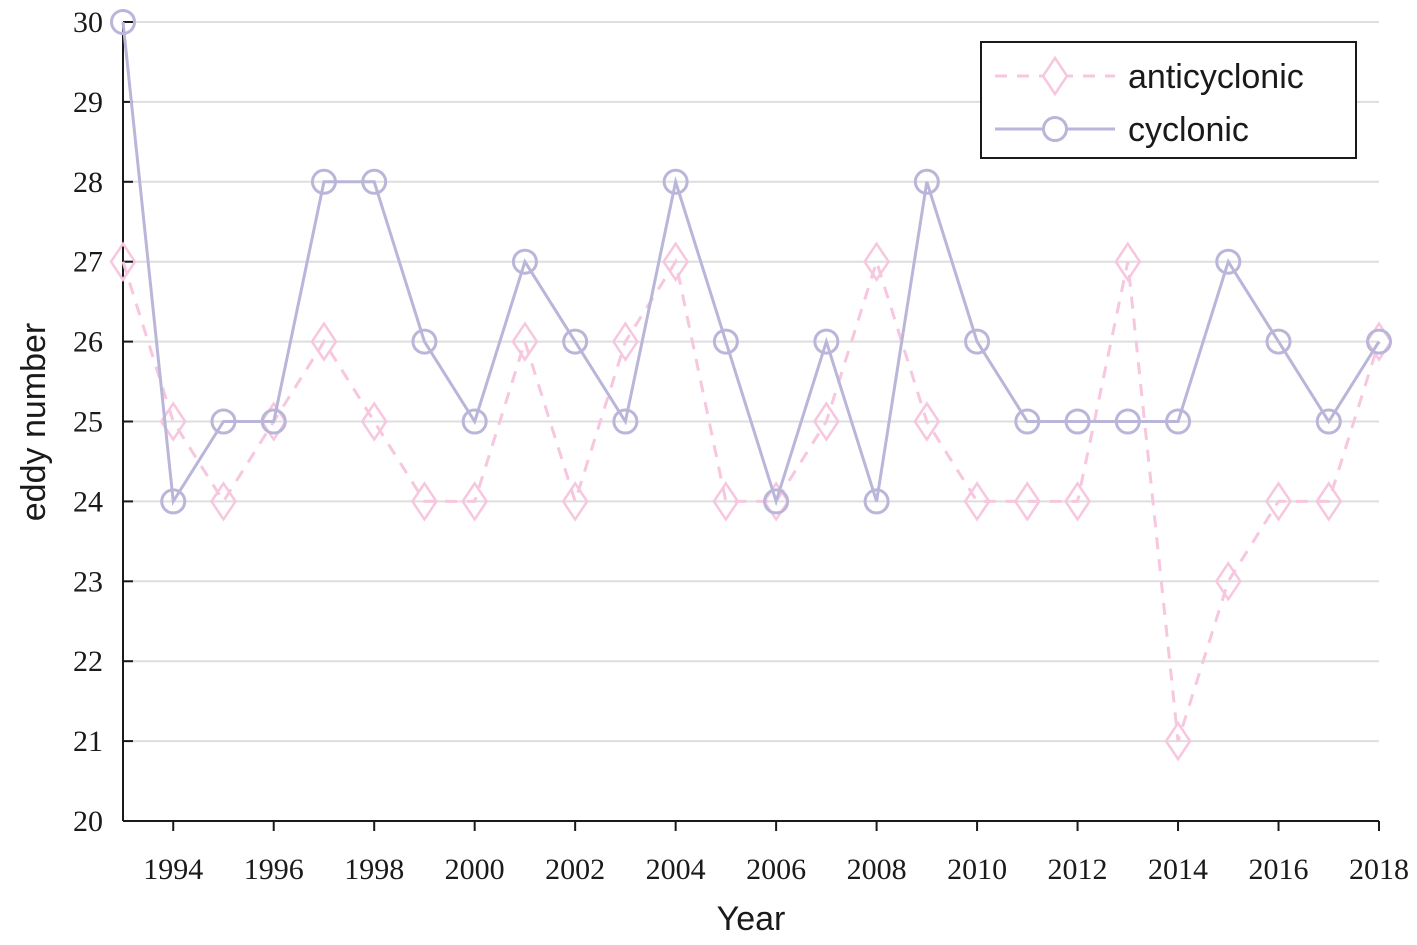 The height and width of the screenshot is (945, 1417). What do you see at coordinates (675, 181) in the screenshot?
I see `point-cyclonic-2004` at bounding box center [675, 181].